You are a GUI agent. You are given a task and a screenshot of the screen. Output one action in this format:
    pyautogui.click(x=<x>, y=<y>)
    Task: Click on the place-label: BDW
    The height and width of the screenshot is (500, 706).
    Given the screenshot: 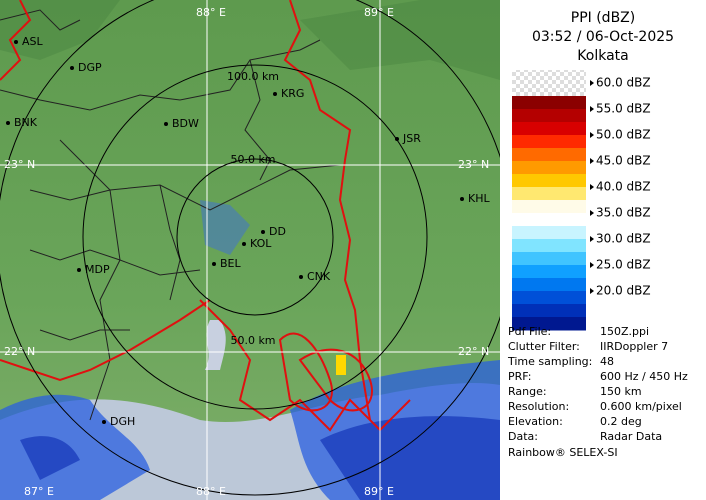 What is the action you would take?
    pyautogui.click(x=185, y=123)
    